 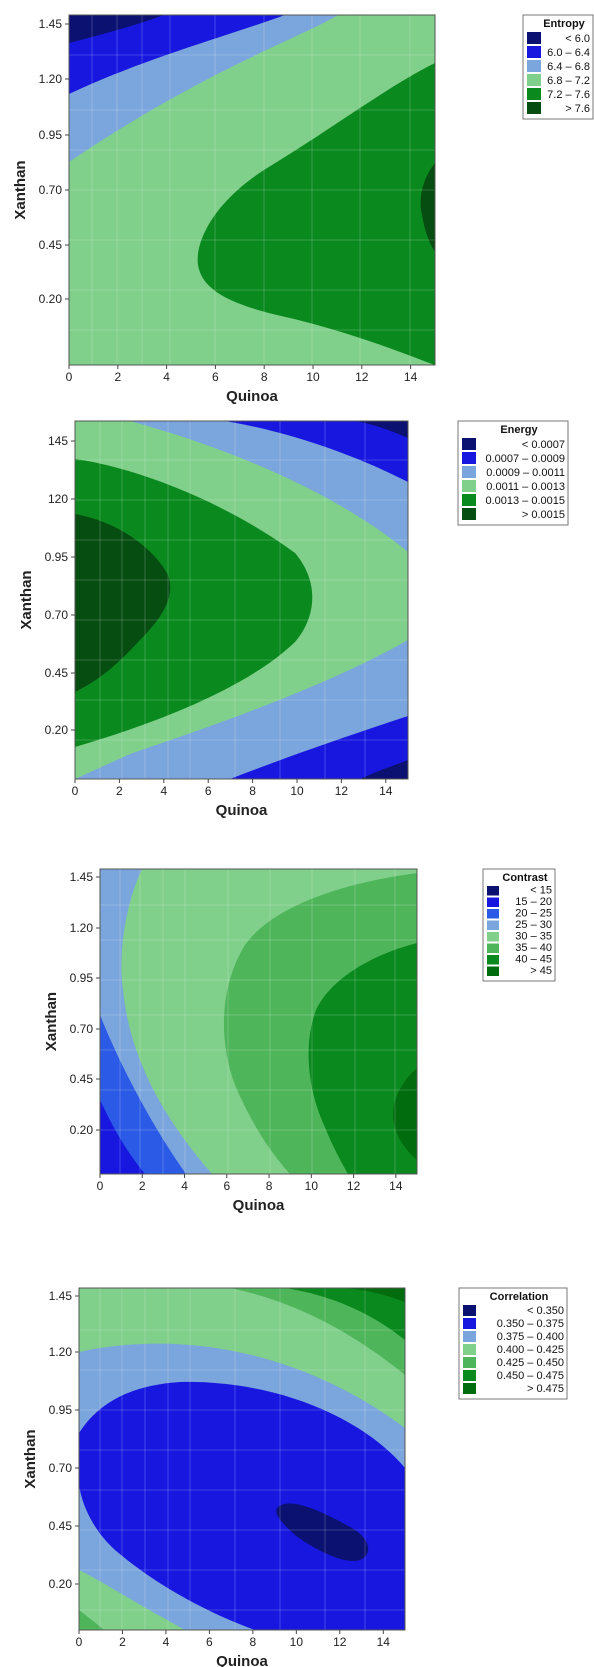 I want to click on legend-label: 0.0009 – 0.0011, so click(x=525, y=473).